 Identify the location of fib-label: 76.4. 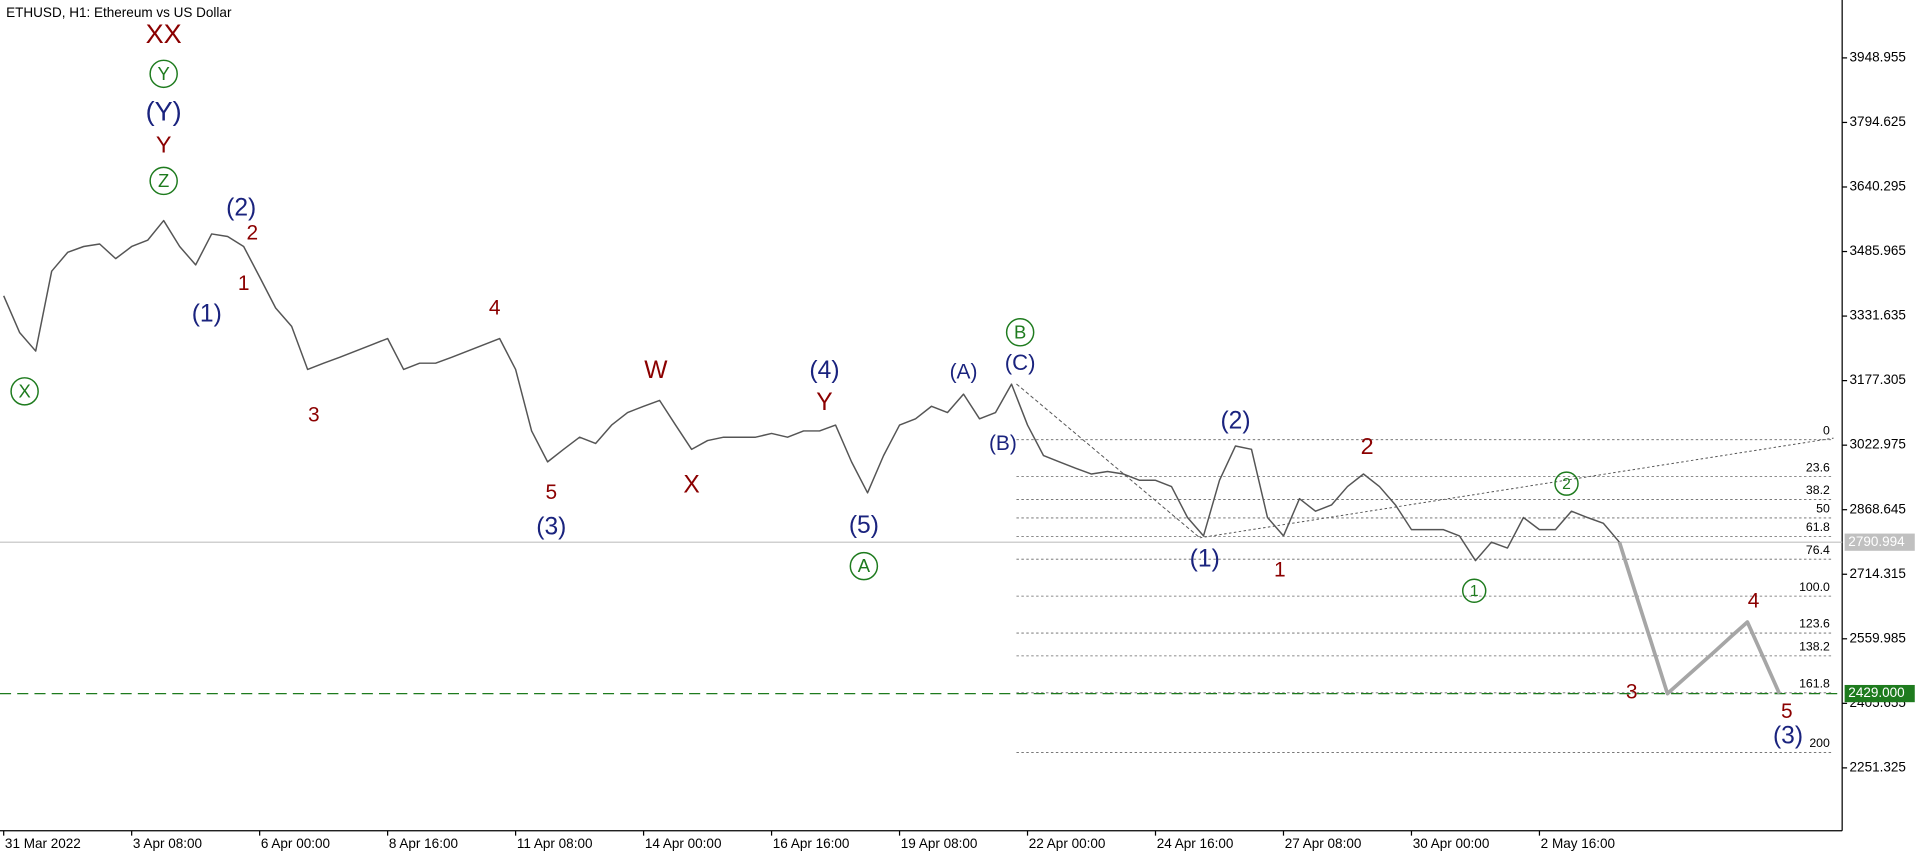
(1818, 550).